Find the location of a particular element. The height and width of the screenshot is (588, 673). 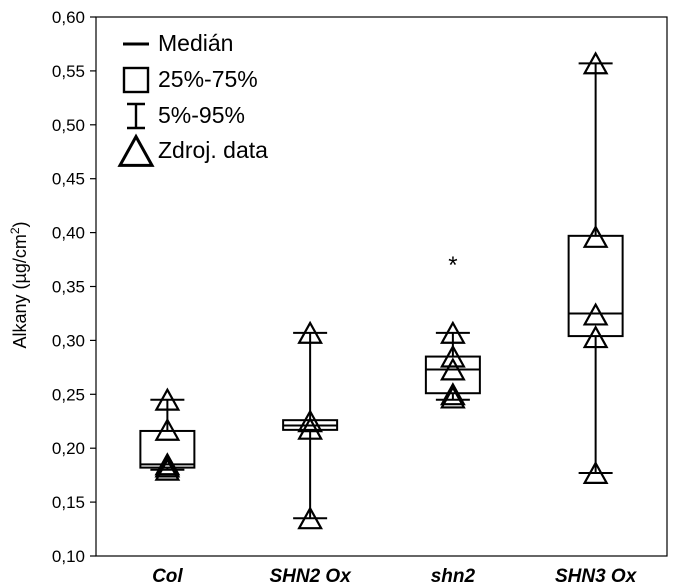

legend: Medián 25%-75% 5%-95% Zdroj. data is located at coordinates (192, 98).